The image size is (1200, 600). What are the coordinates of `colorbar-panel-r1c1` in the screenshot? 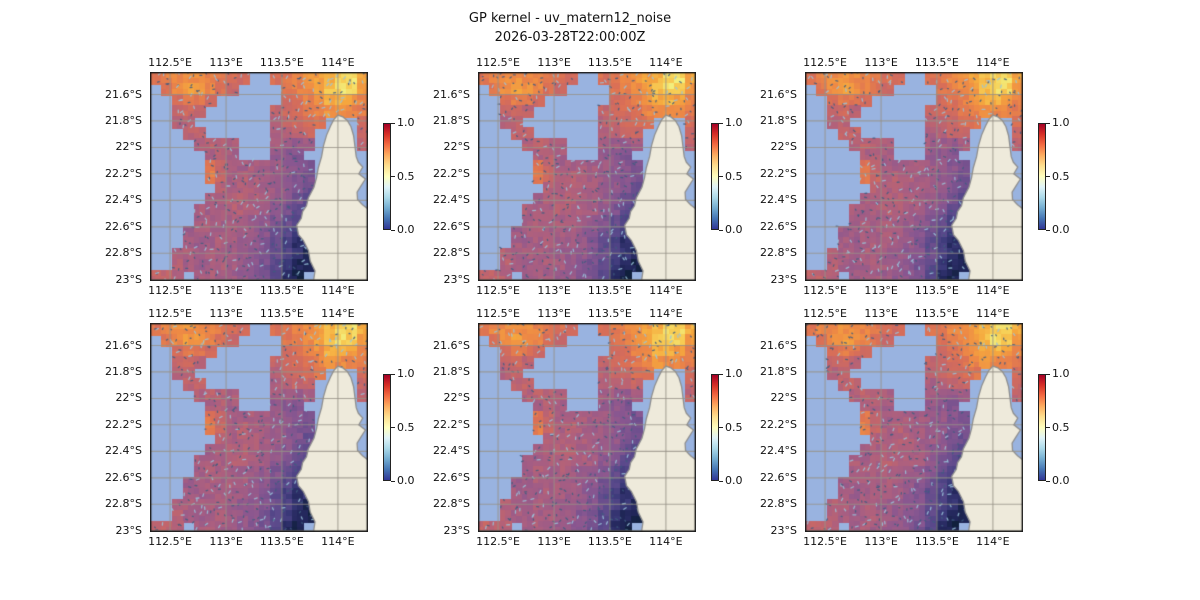 It's located at (387, 176).